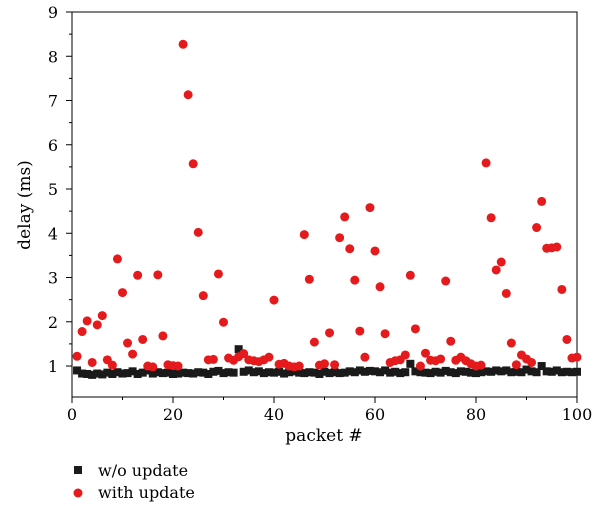  I want to click on y-tick-label: 9, so click(53, 12).